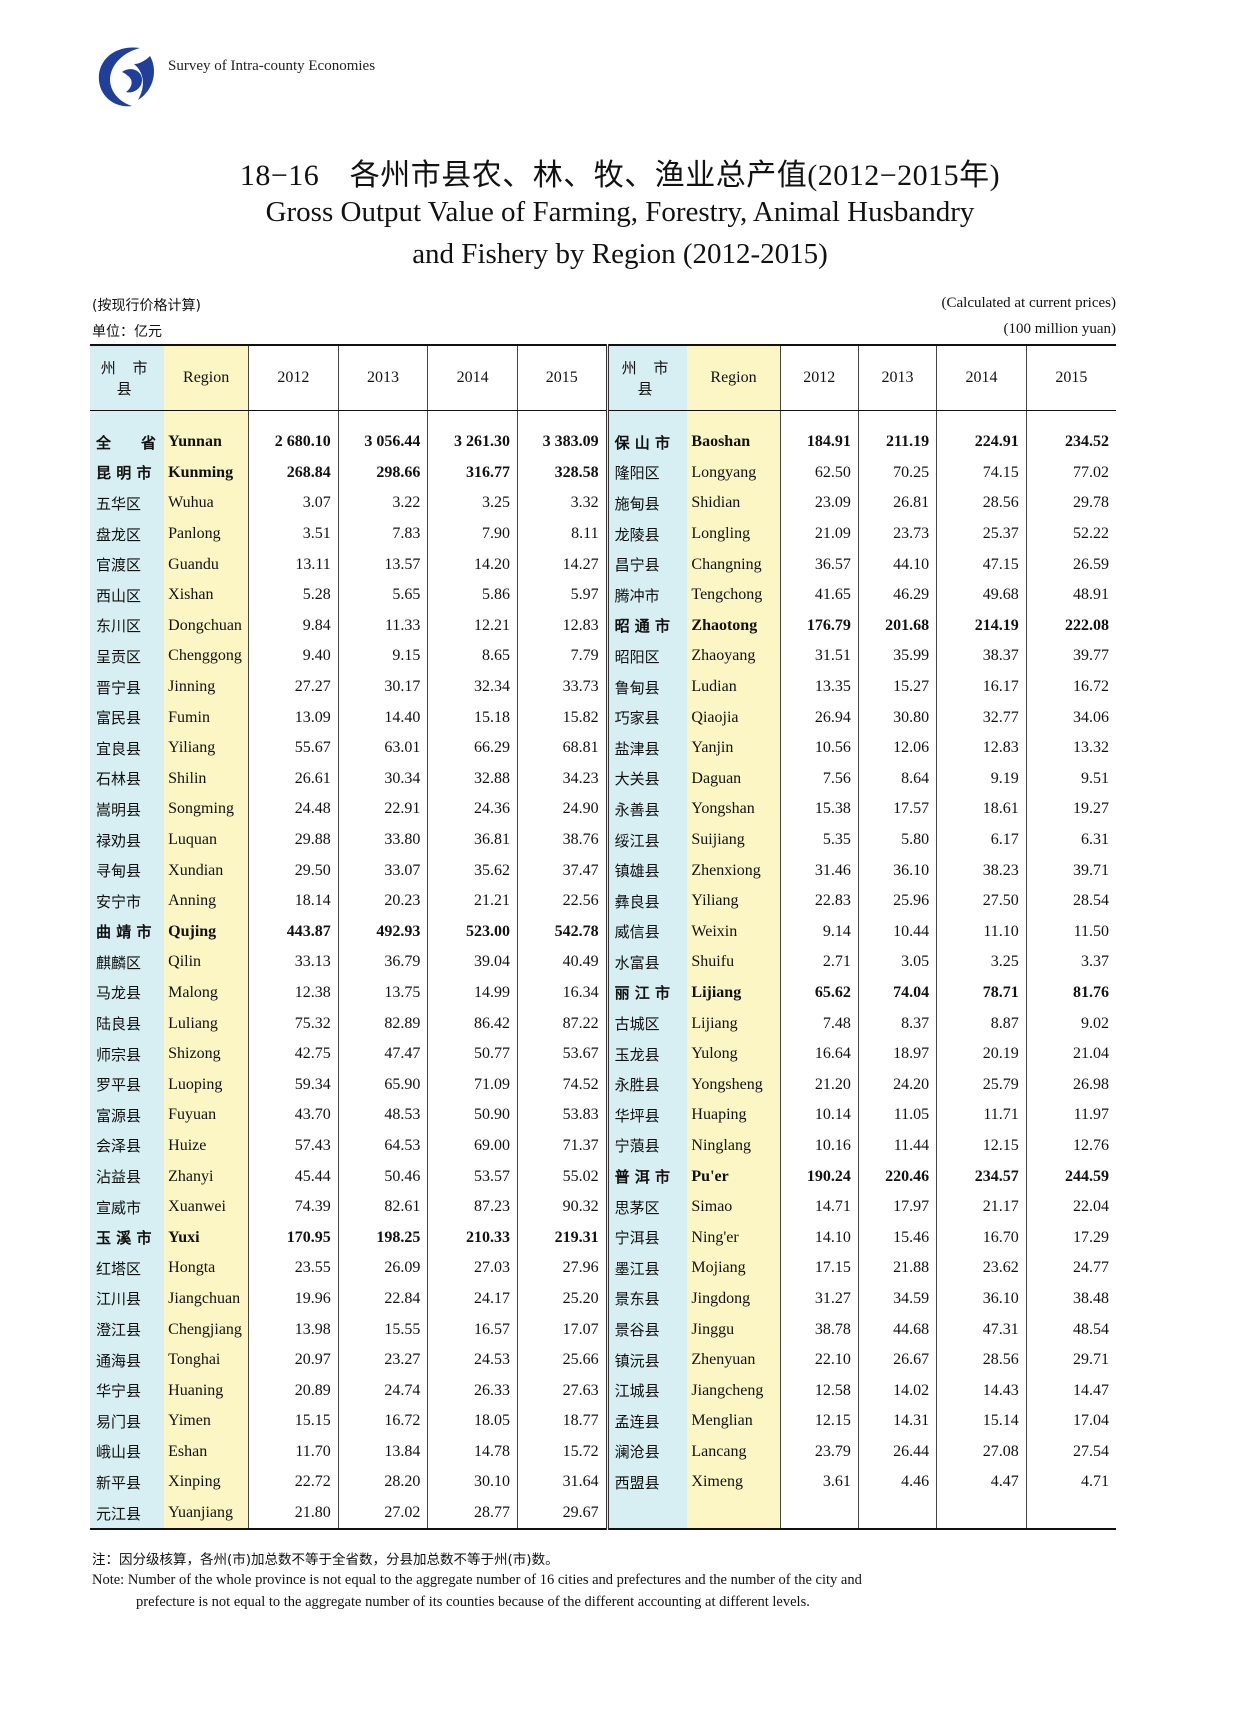  Describe the element at coordinates (206, 1115) in the screenshot. I see `left-region-en-cell: Fuyuan` at that location.